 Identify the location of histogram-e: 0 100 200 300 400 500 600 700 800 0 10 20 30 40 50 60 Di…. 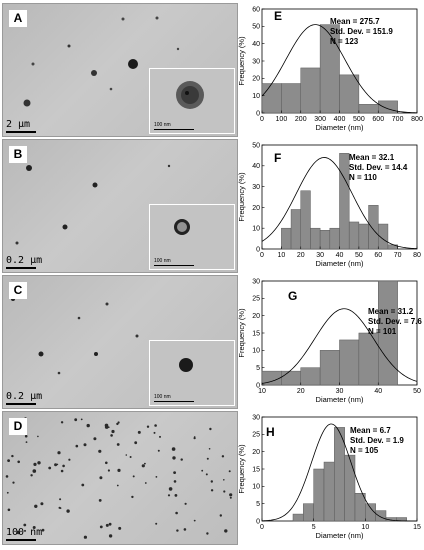
(331, 69).